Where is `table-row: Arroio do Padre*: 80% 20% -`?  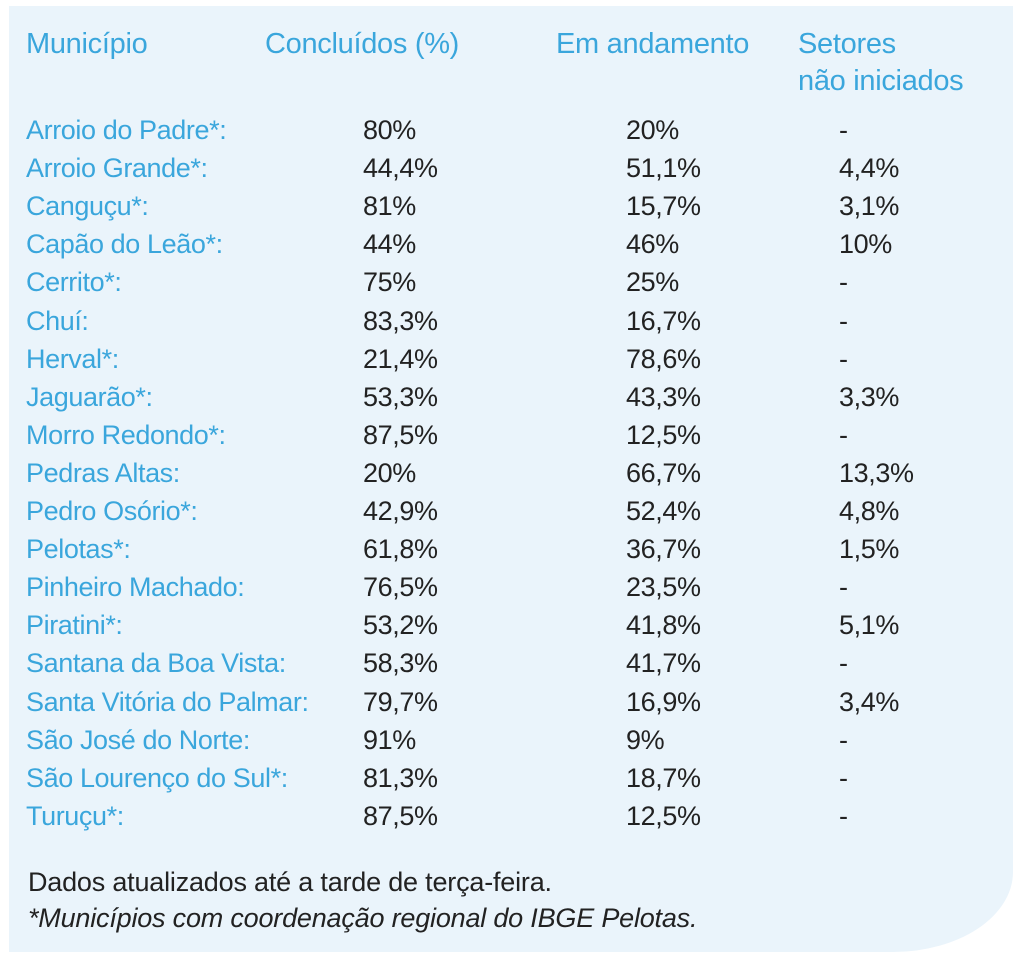 table-row: Arroio do Padre*: 80% 20% - is located at coordinates (511, 130).